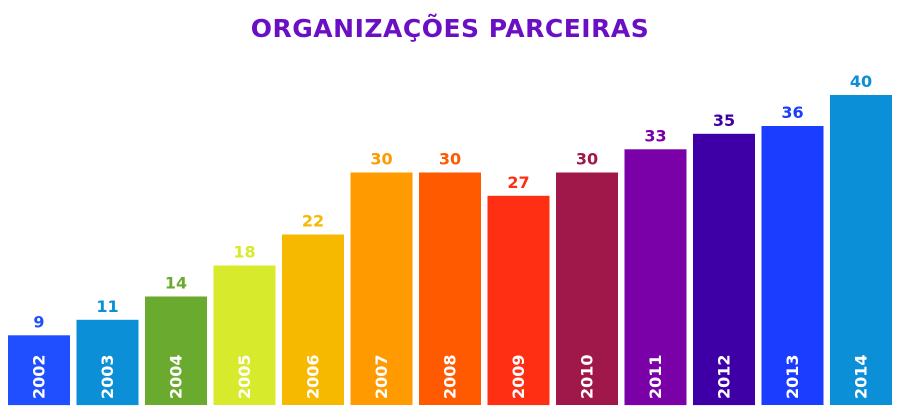 The height and width of the screenshot is (417, 900). I want to click on bar-2013, so click(792, 265).